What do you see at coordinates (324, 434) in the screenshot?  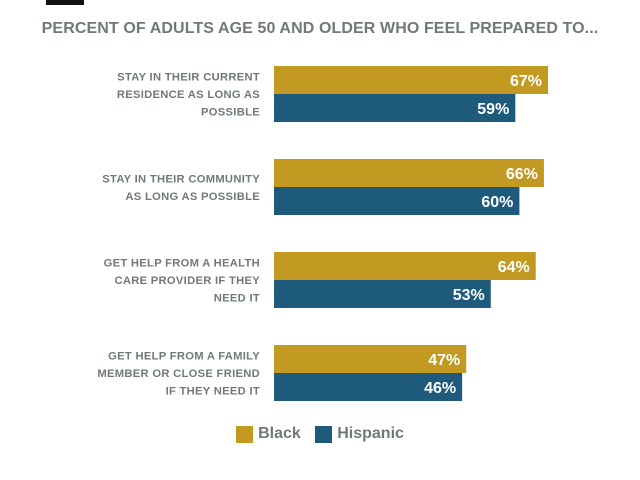 I see `legend-swatch-hispanic` at bounding box center [324, 434].